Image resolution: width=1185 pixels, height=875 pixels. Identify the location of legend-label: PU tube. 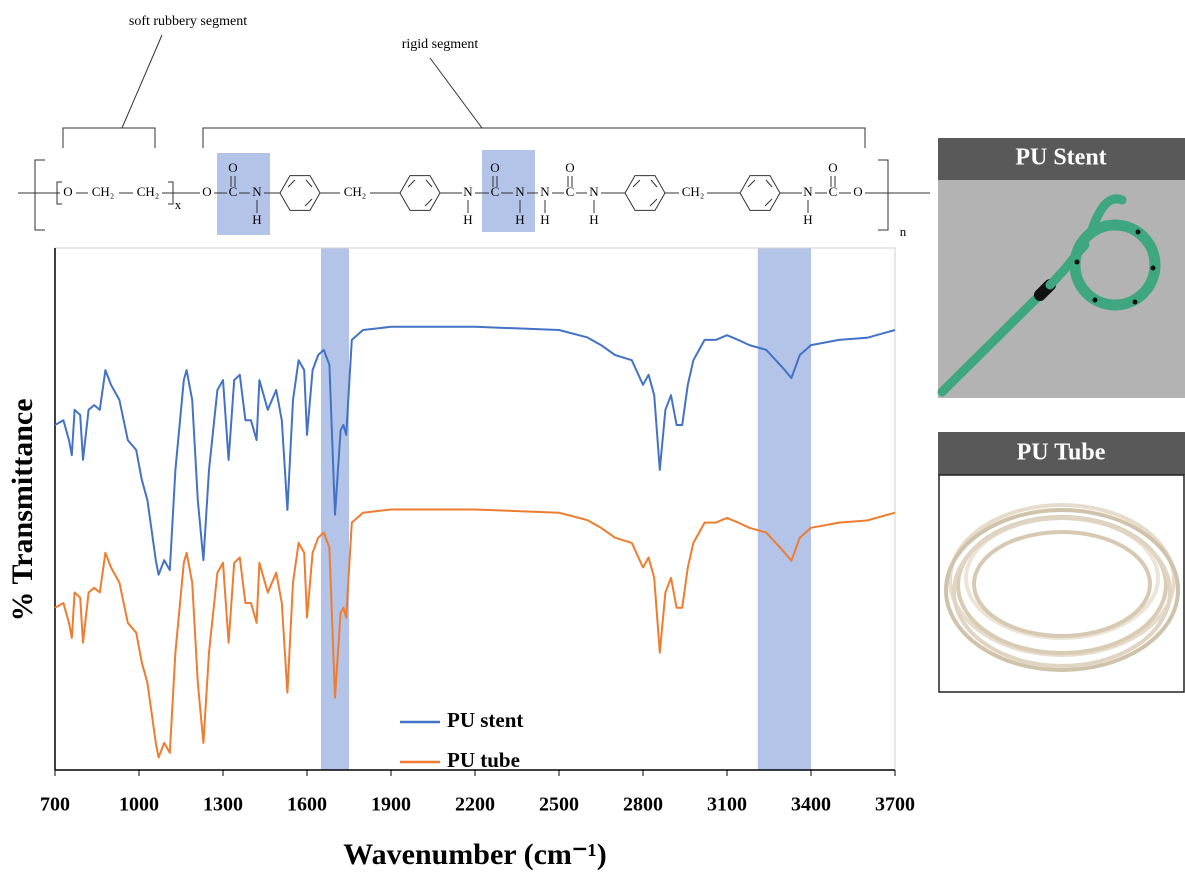
(483, 760).